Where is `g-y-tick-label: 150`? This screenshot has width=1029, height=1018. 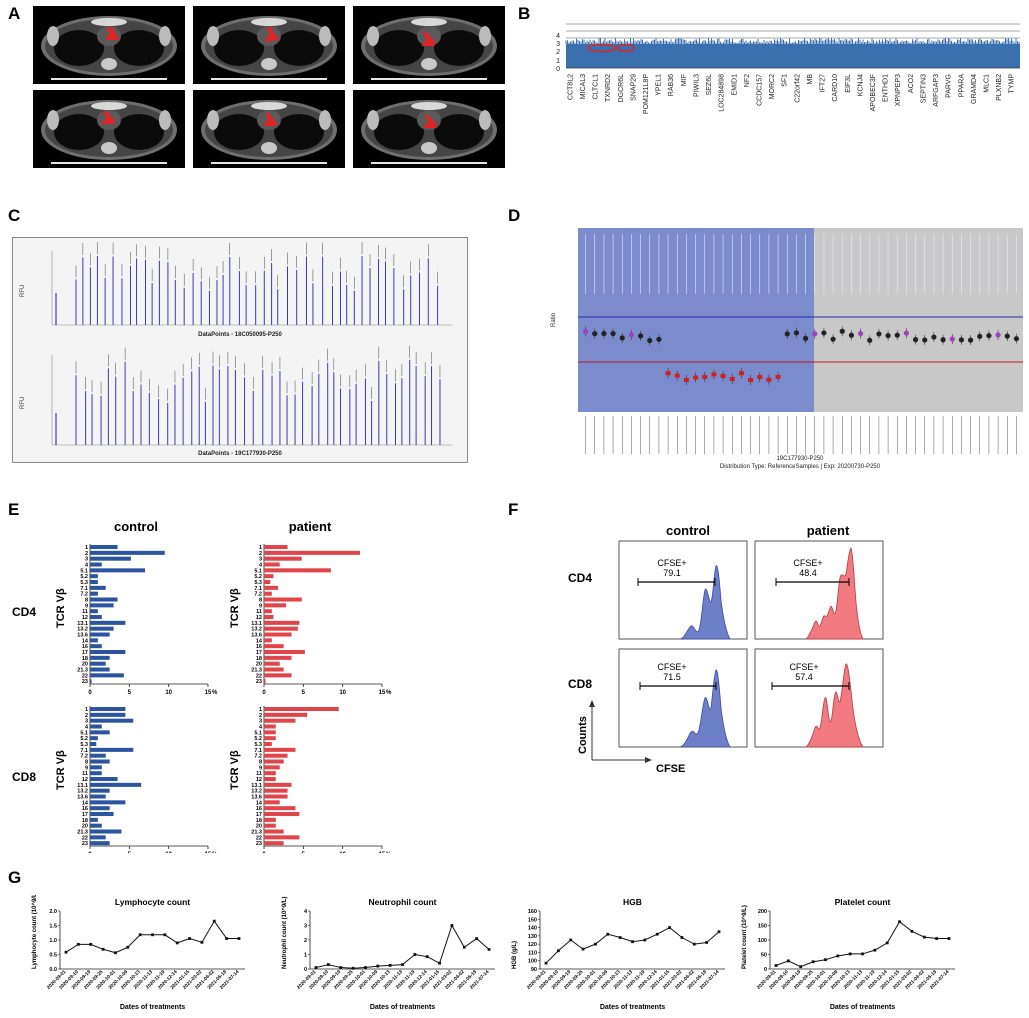 g-y-tick-label: 150 is located at coordinates (532, 920).